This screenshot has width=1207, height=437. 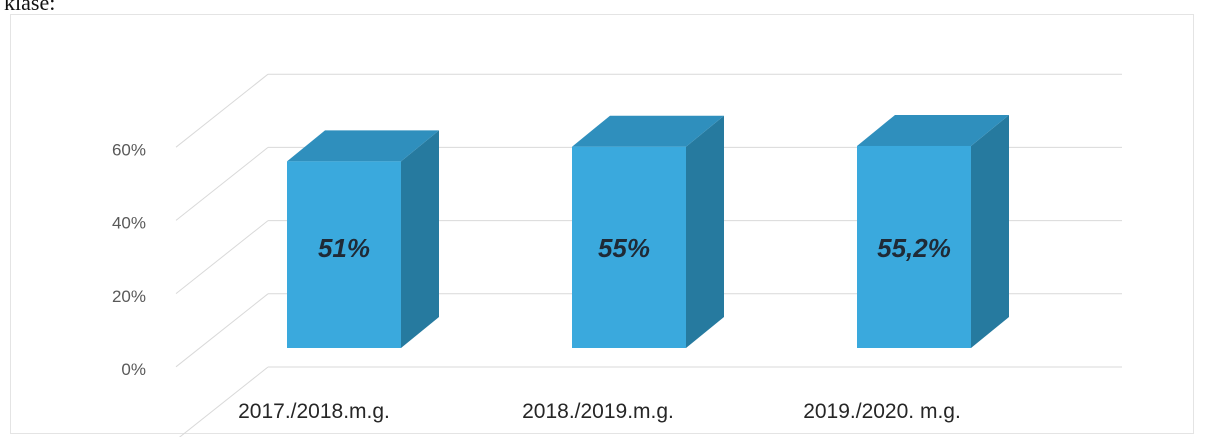 I want to click on data-label: 55%, so click(x=624, y=248).